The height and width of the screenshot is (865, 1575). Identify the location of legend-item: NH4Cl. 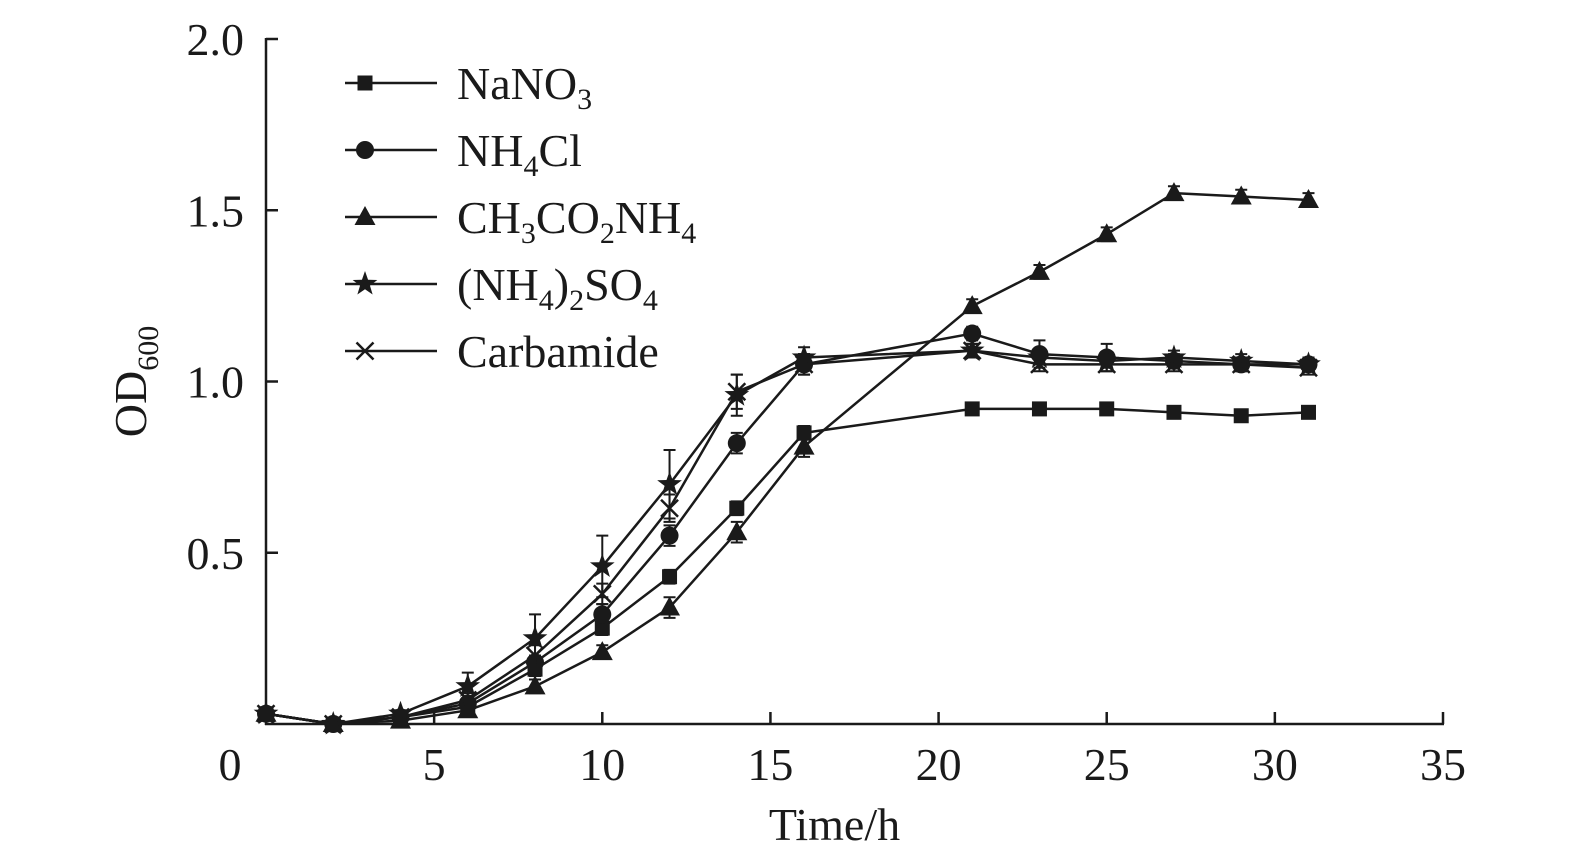
(463, 154).